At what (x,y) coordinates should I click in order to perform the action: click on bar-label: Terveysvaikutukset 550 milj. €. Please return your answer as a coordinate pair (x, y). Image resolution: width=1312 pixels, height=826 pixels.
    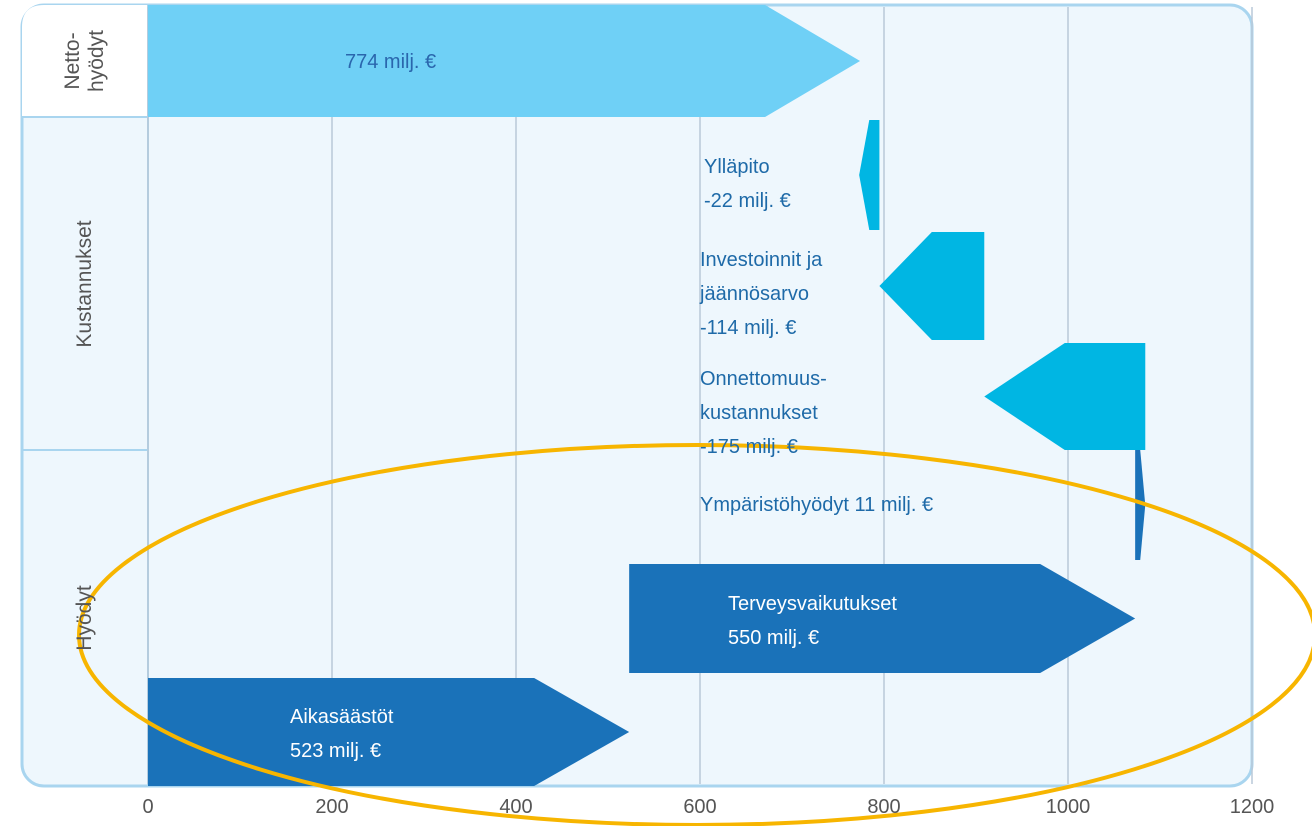
    Looking at the image, I should click on (898, 621).